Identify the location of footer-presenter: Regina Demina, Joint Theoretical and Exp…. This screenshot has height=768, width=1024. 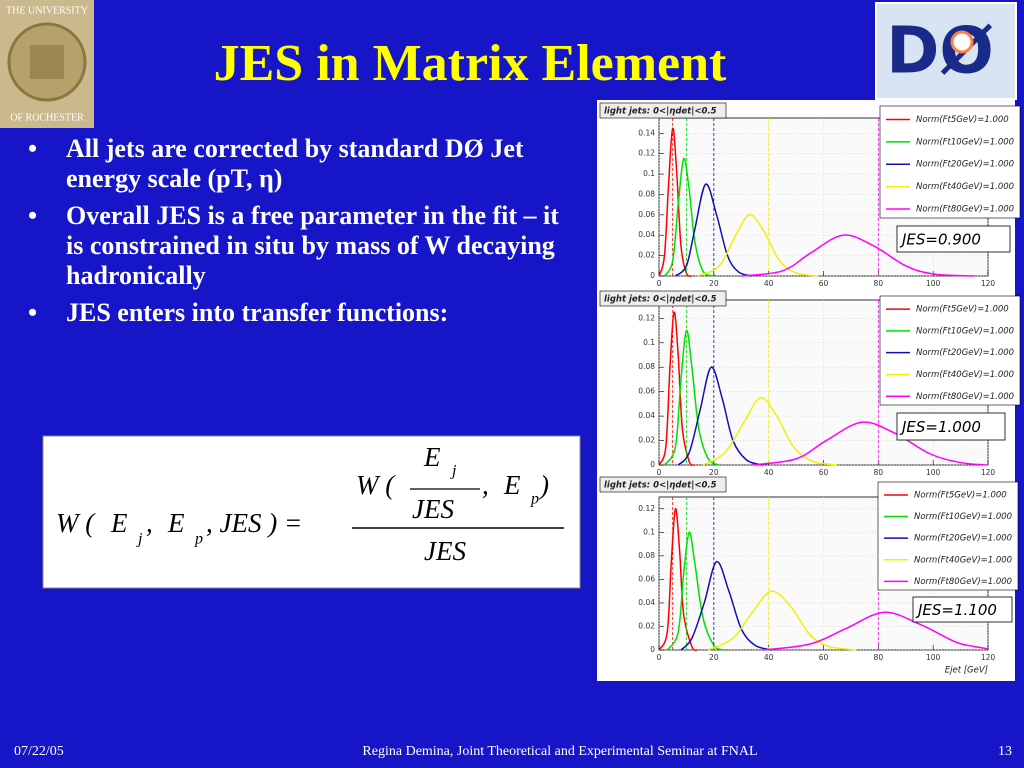
(559, 751).